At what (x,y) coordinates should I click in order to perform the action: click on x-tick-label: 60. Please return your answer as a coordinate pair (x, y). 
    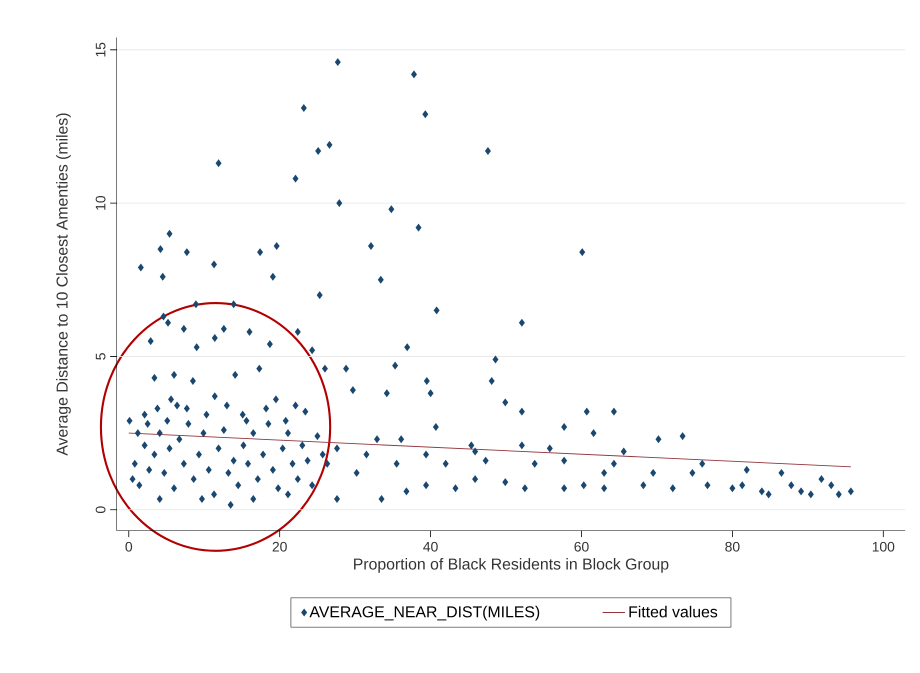
    Looking at the image, I should click on (581, 547).